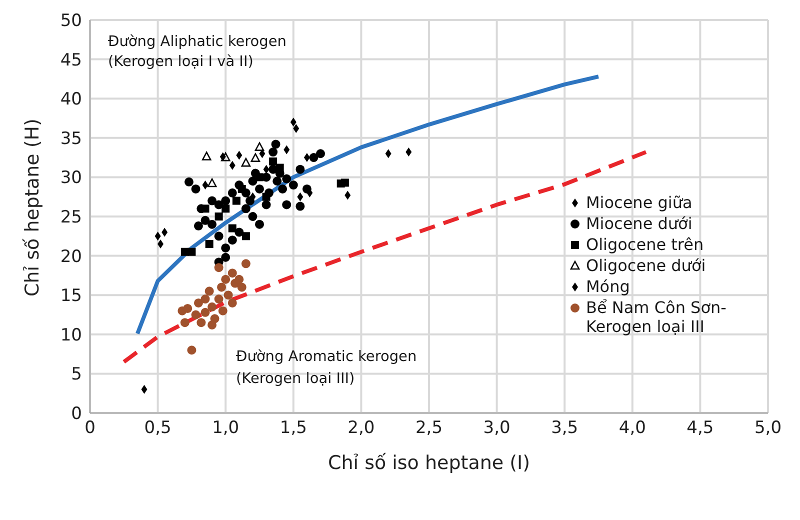  I want to click on y-tick-label: 40, so click(71, 100).